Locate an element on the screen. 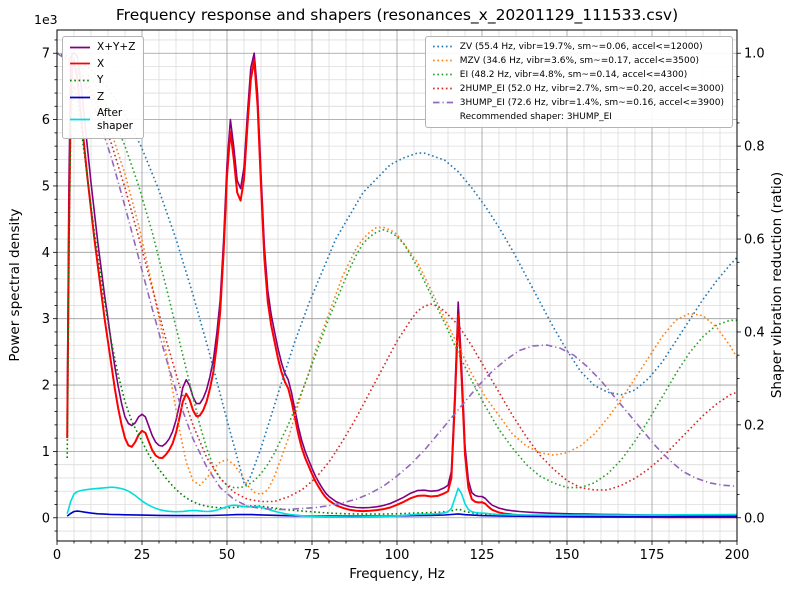  legend-label: X is located at coordinates (101, 63).